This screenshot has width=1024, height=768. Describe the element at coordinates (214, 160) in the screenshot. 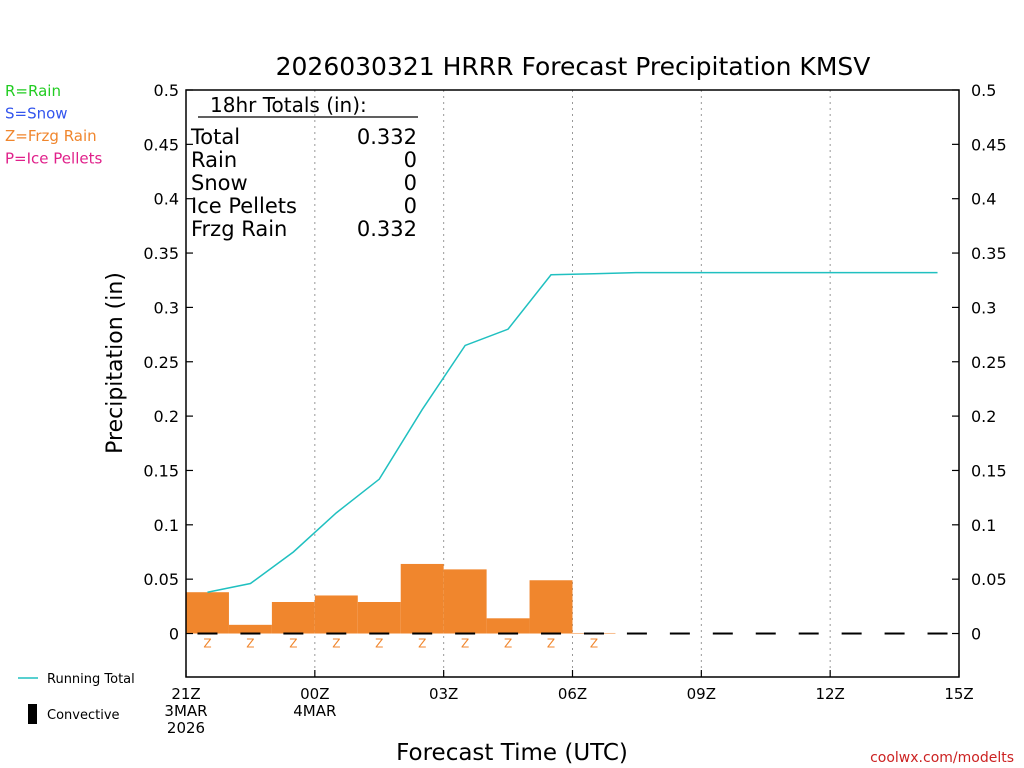

I see `totals-row-label-1: Rain` at that location.